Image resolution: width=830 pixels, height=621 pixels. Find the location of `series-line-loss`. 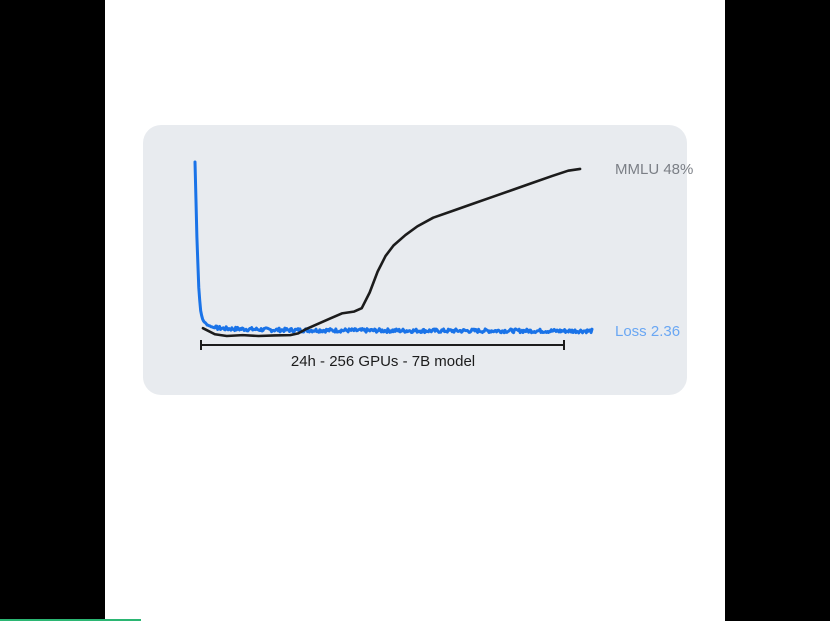

series-line-loss is located at coordinates (393, 247).